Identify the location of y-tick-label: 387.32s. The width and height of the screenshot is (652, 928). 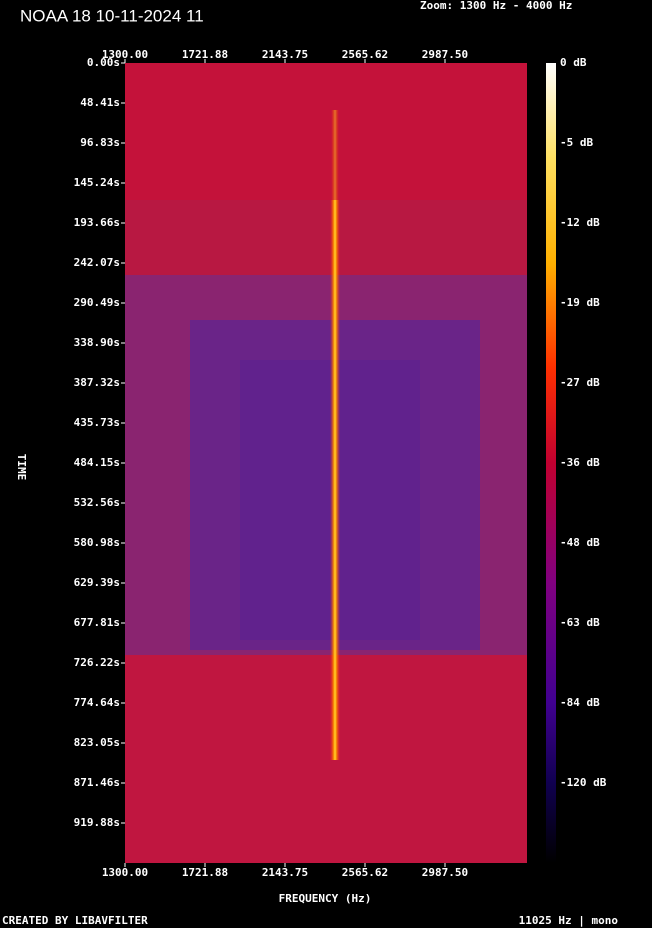
(97, 382).